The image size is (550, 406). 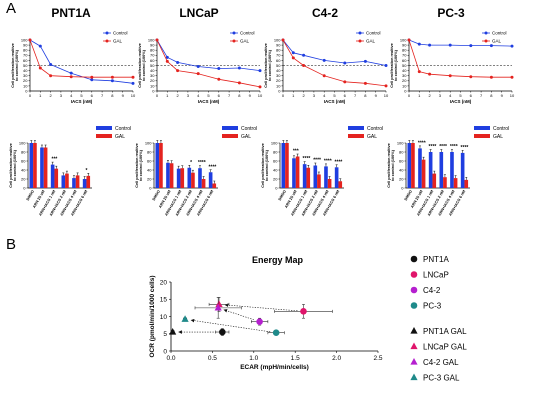 I want to click on x-tick-label: 9, so click(x=502, y=95).